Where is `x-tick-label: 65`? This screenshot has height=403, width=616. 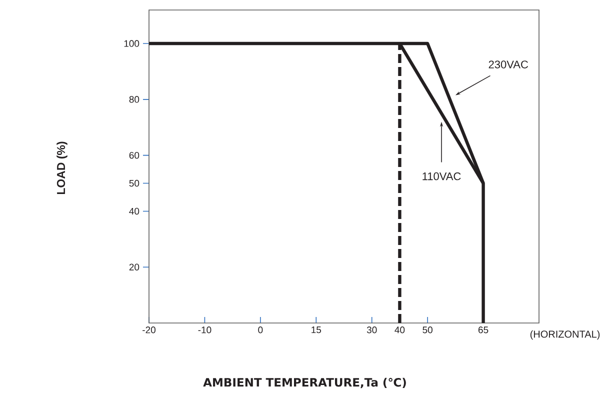
x-tick-label: 65 is located at coordinates (483, 330).